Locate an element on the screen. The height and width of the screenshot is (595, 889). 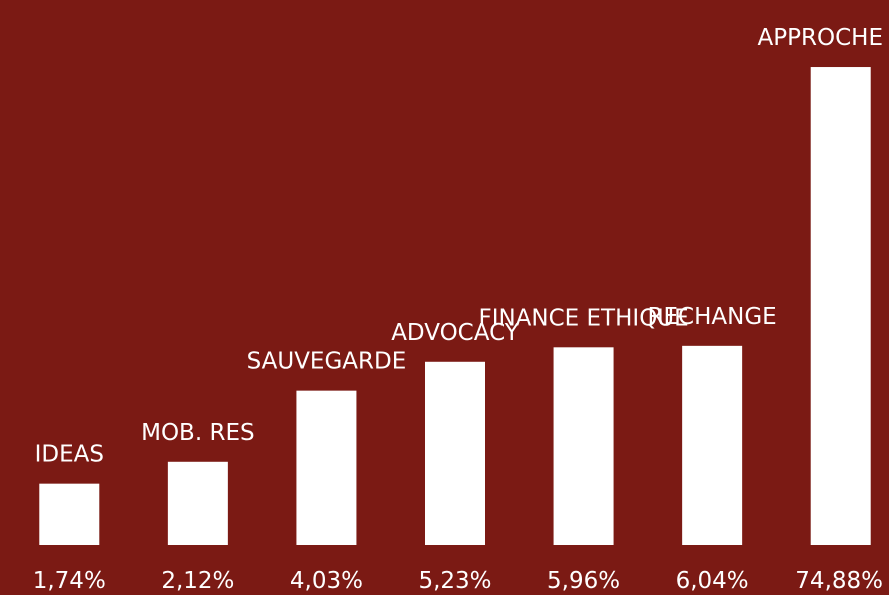
category-label: IDEAS is located at coordinates (69, 455).